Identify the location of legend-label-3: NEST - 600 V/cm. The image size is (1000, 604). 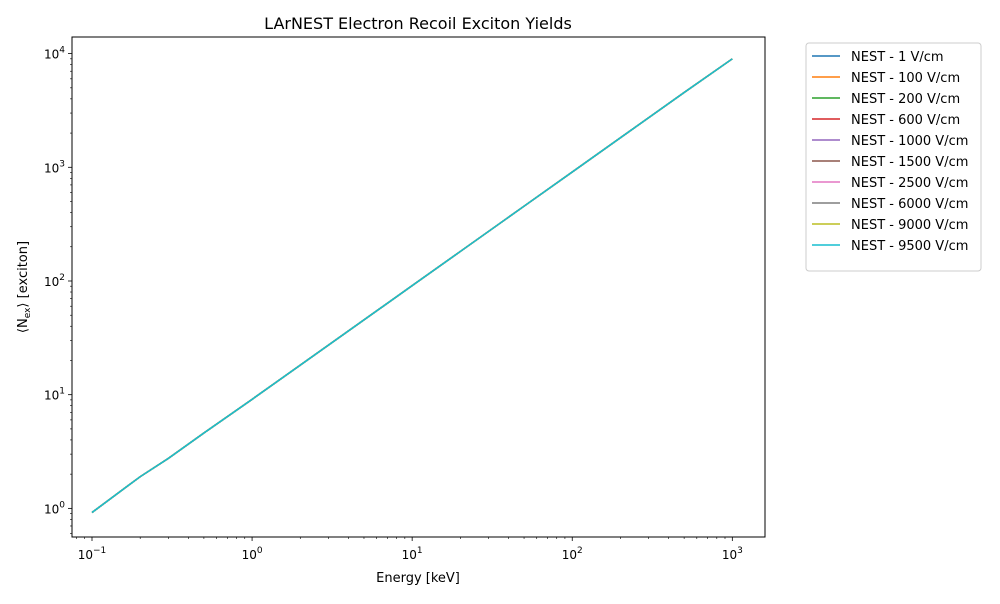
(905, 120).